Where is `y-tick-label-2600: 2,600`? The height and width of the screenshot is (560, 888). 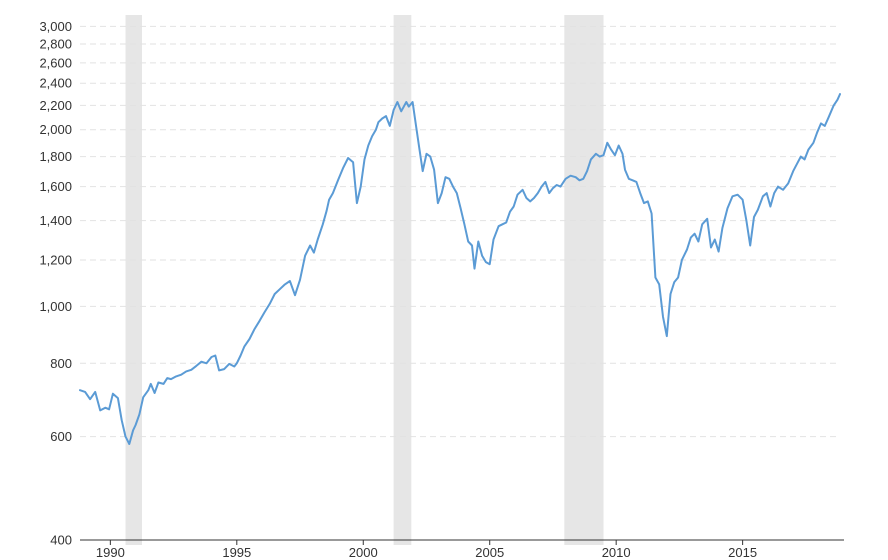 y-tick-label-2600: 2,600 is located at coordinates (55, 62).